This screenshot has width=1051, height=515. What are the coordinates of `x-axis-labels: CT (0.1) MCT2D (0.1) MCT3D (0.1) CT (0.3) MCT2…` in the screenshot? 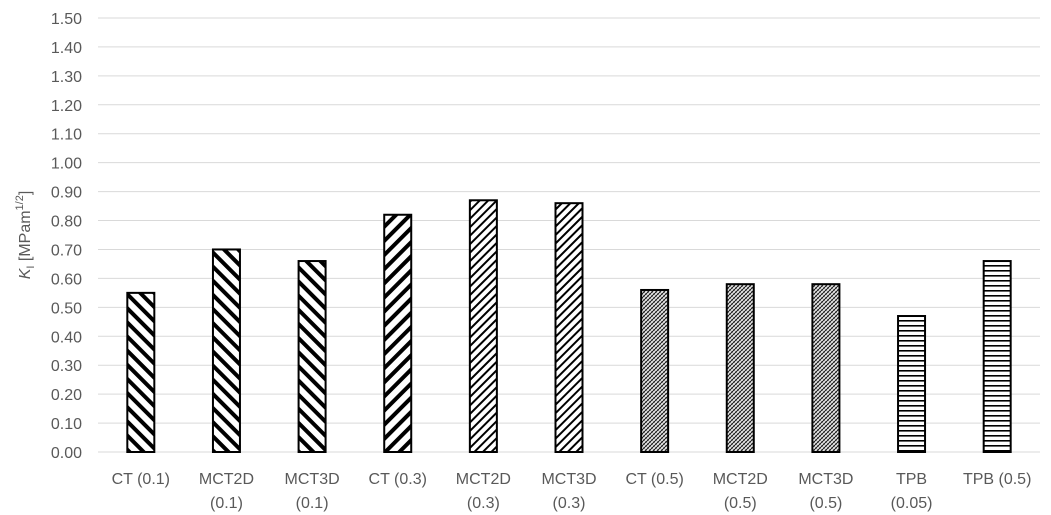 It's located at (572, 491).